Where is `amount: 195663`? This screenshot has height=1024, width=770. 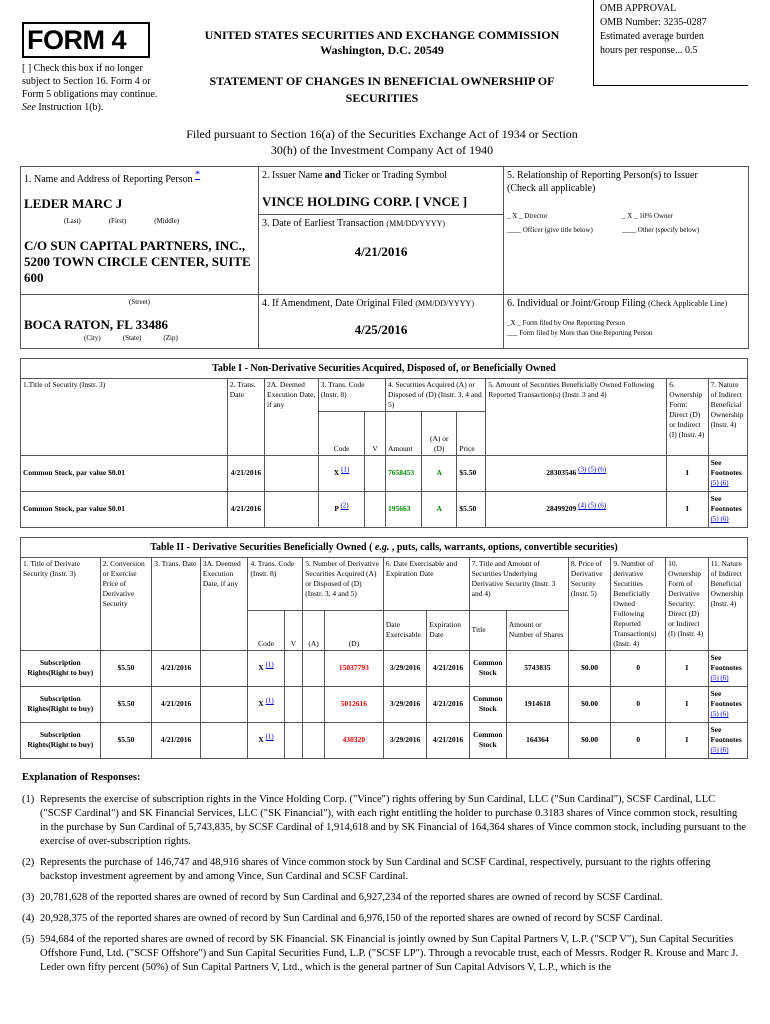 amount: 195663 is located at coordinates (403, 509).